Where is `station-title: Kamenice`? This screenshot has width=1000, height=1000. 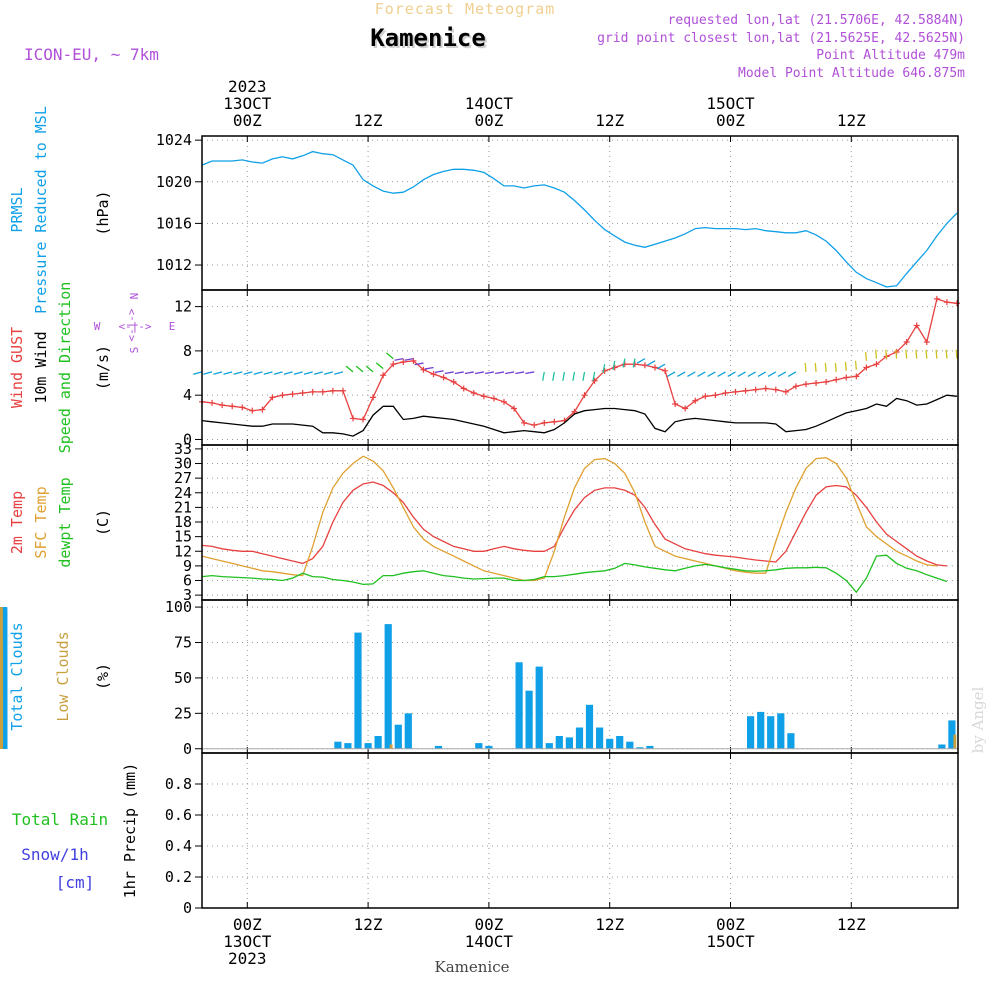 station-title: Kamenice is located at coordinates (430, 40).